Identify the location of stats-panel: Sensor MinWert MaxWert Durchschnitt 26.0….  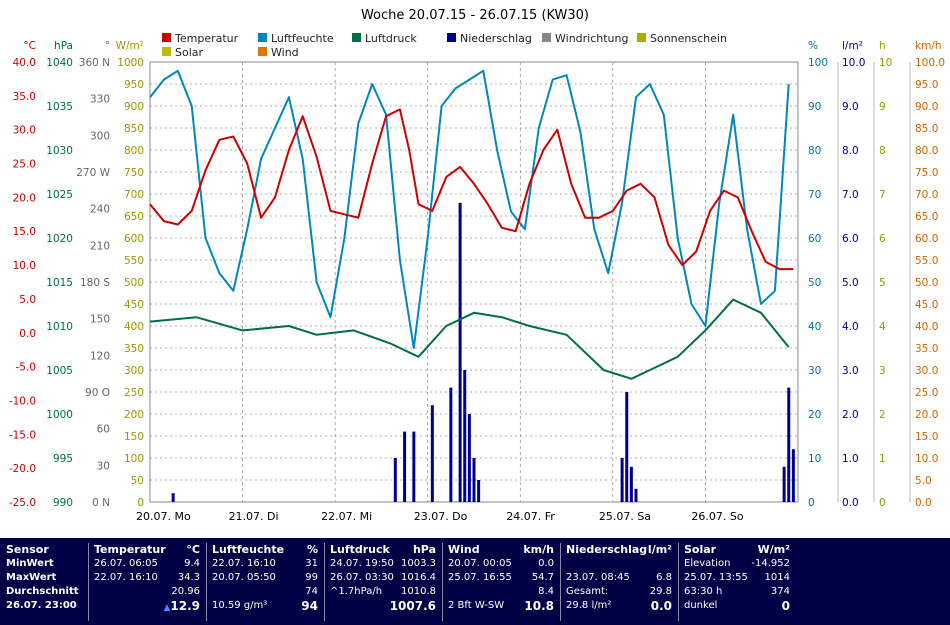
(475, 581).